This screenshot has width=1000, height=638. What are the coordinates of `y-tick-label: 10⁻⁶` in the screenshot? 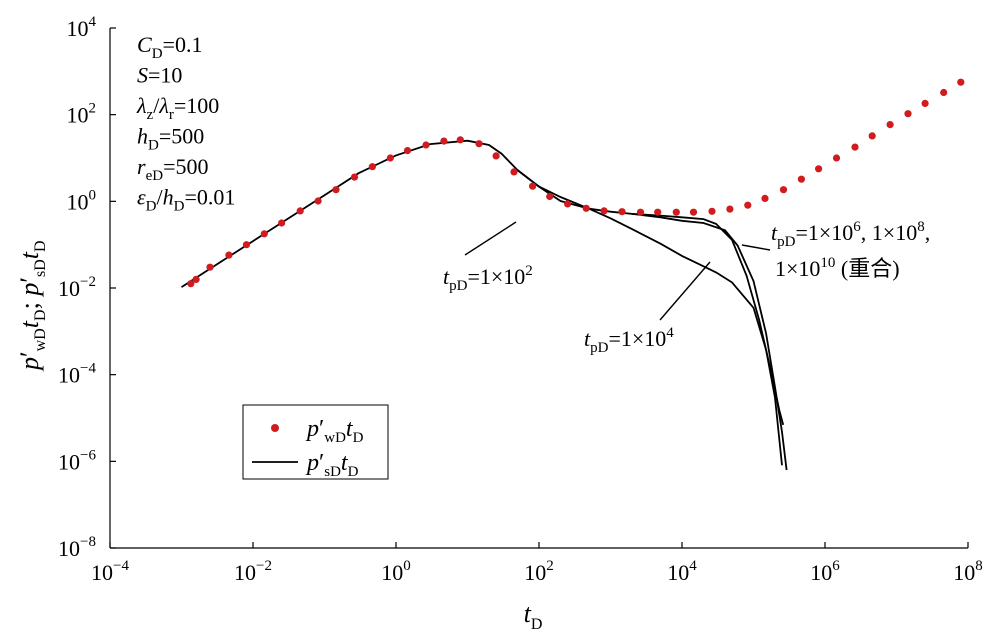 It's located at (77, 460).